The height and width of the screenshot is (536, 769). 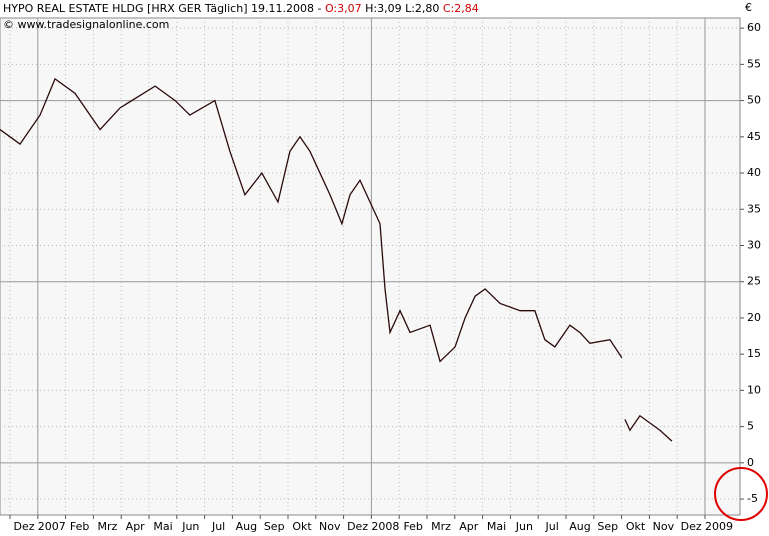 What do you see at coordinates (343, 8) in the screenshot?
I see `open: O:3,07` at bounding box center [343, 8].